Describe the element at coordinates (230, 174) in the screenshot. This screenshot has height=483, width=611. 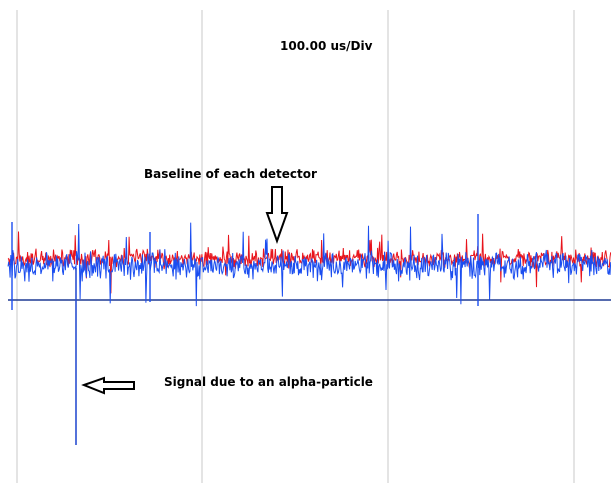
I see `baseline-annotation: Baseline of each detector` at that location.